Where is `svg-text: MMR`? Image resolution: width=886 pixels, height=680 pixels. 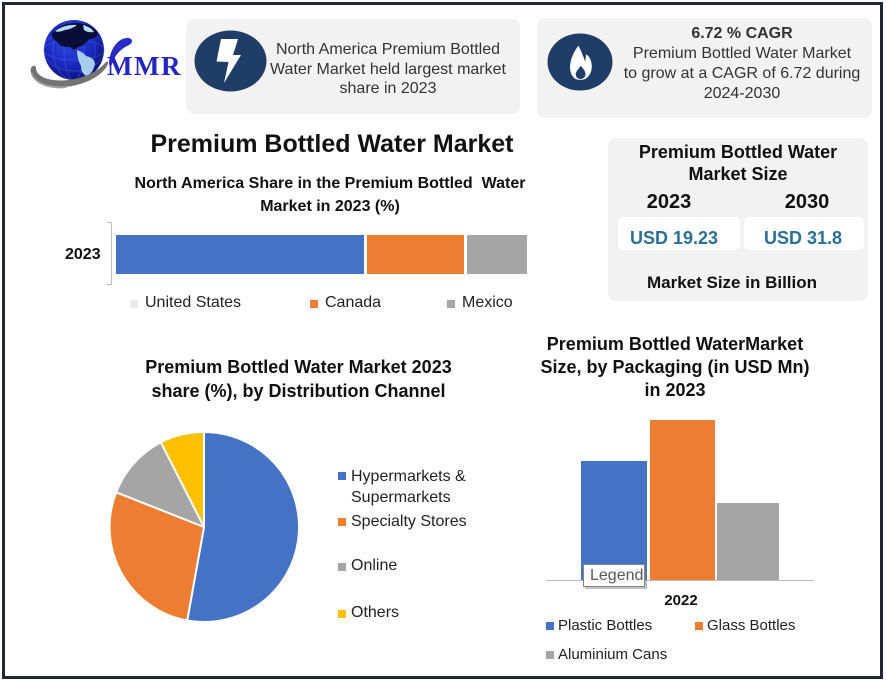
svg-text: MMR is located at coordinates (144, 66).